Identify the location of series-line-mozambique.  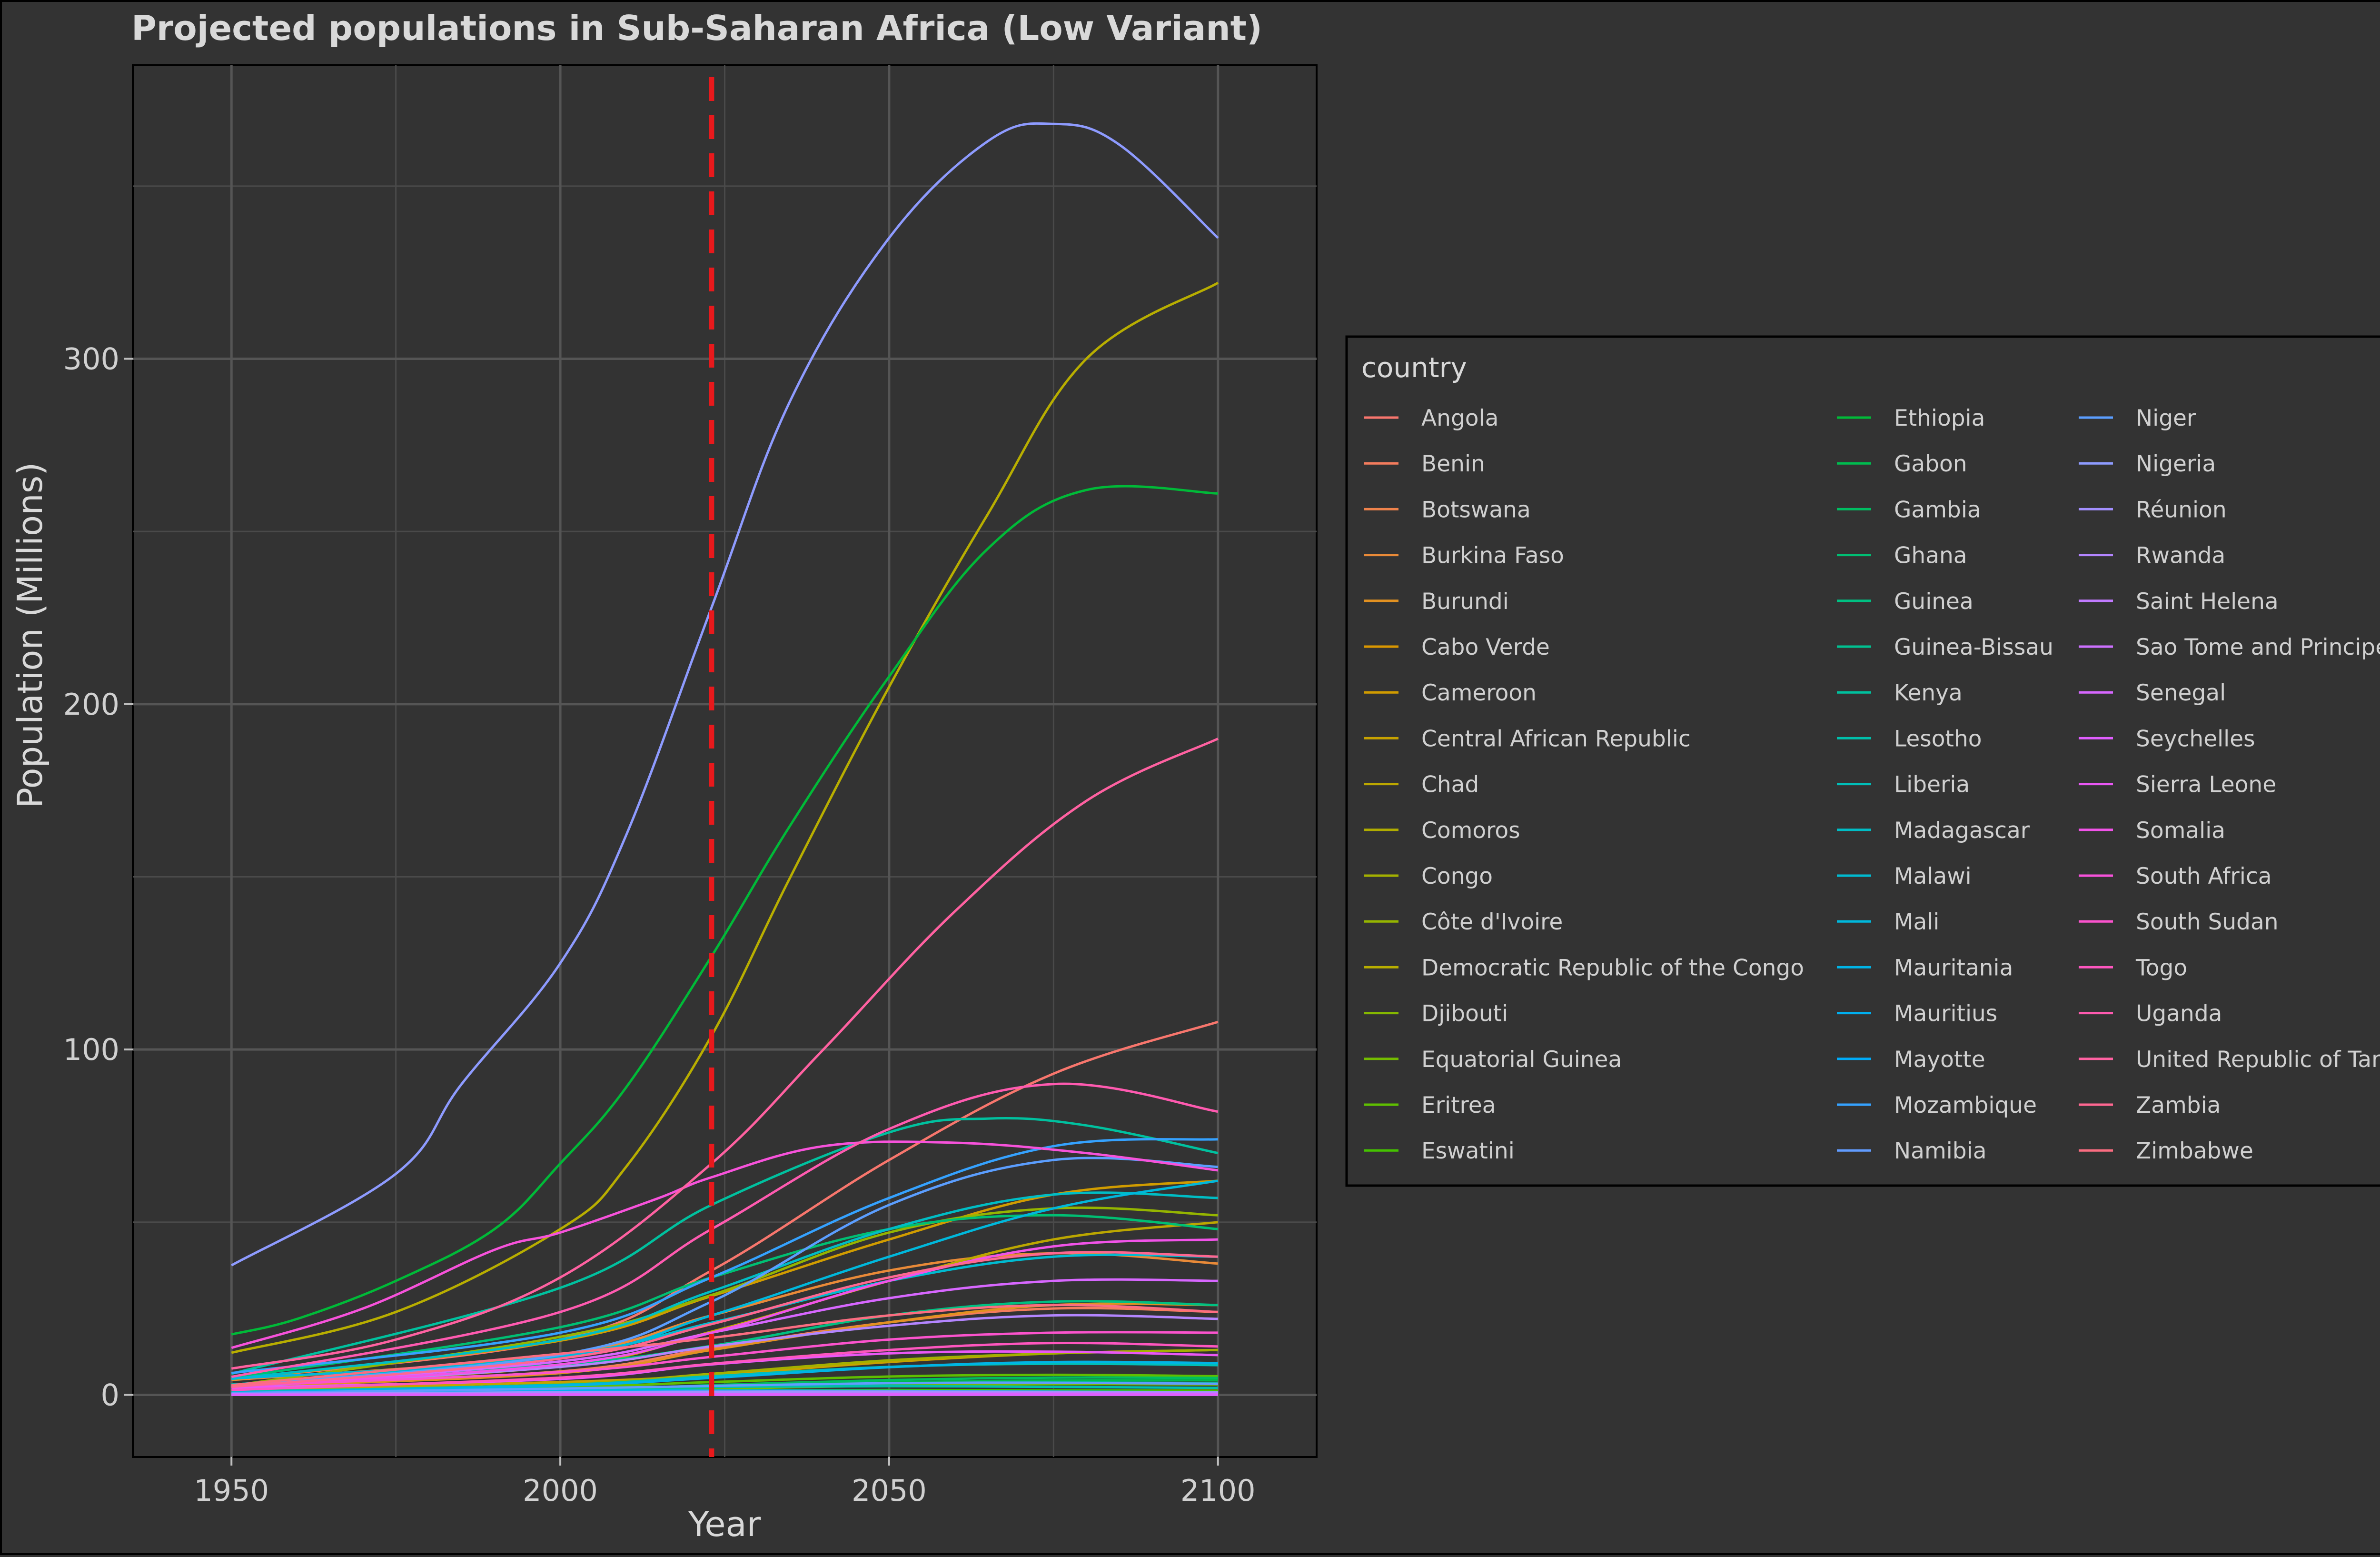
(724, 1256).